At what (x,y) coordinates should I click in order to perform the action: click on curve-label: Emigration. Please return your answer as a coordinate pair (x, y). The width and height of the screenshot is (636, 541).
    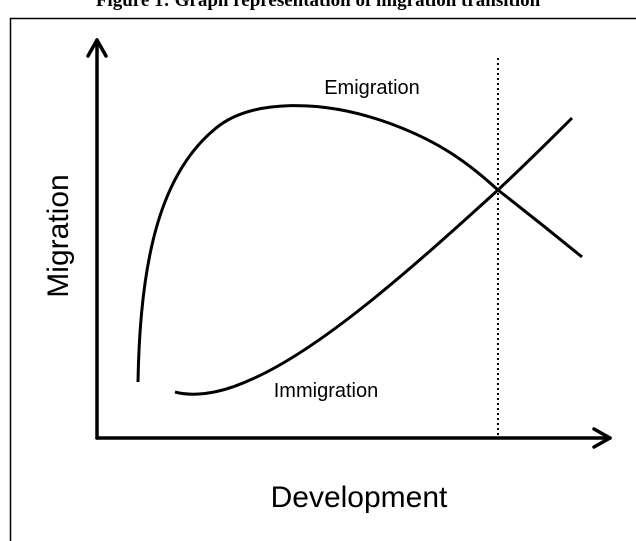
    Looking at the image, I should click on (372, 88).